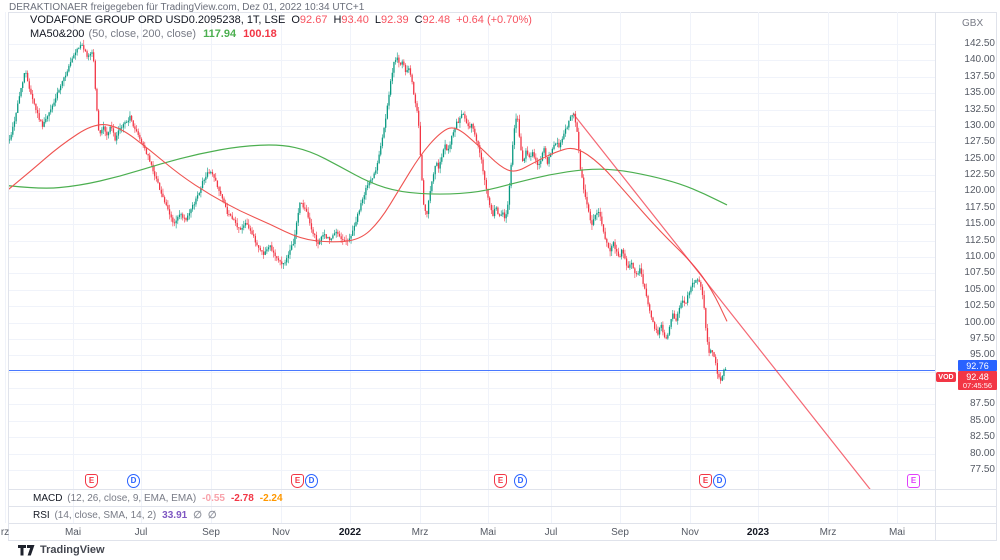 This screenshot has width=1000, height=560. I want to click on rsi-indicator-title: RSI (14, close, SMA, 14, 2), so click(95, 515).